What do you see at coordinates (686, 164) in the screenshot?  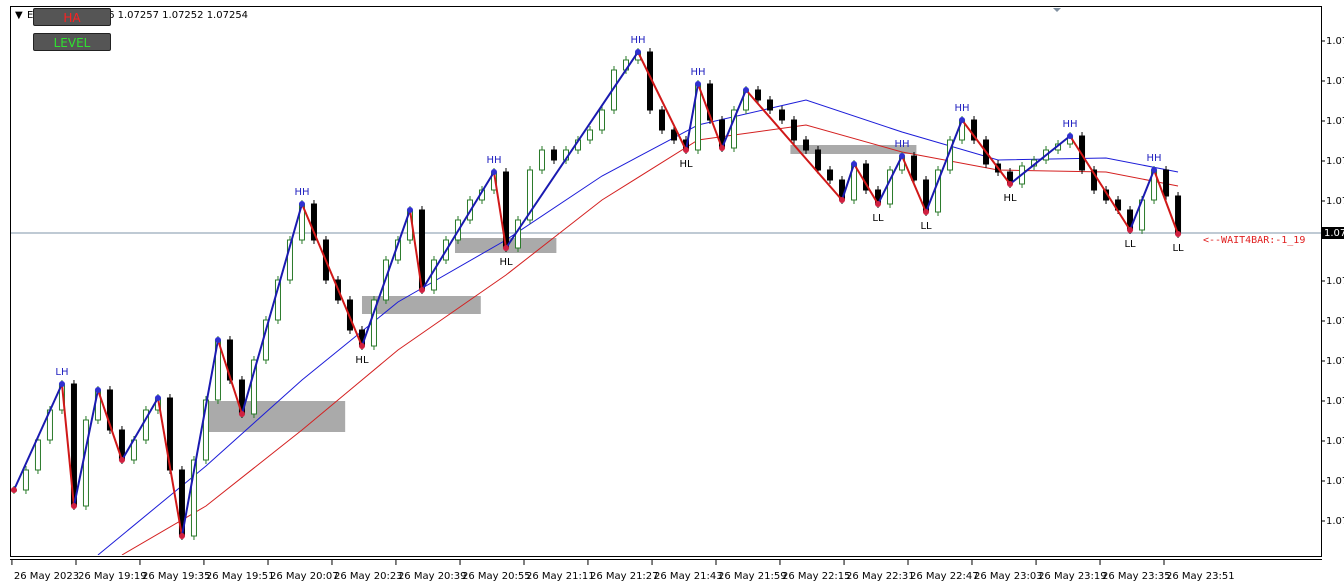 I see `pivot-label: HL` at bounding box center [686, 164].